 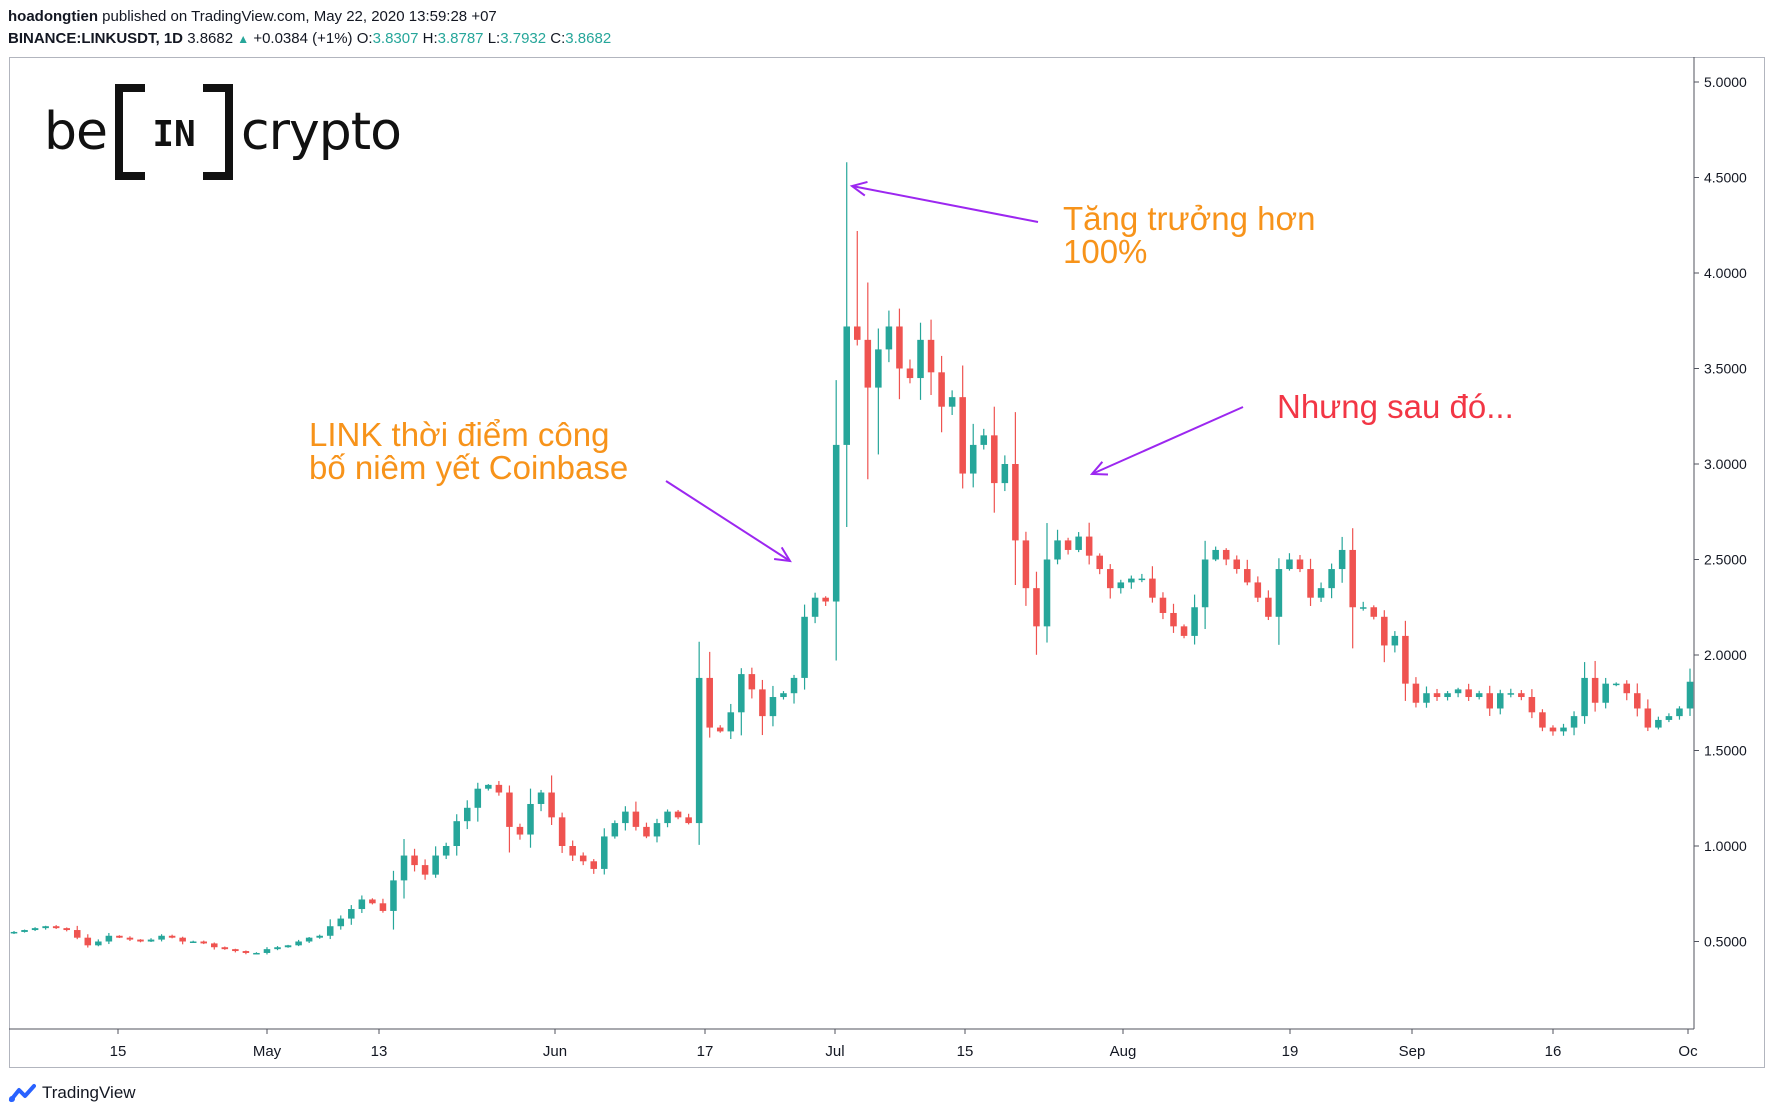 I want to click on tradingview-footer: TradingView, so click(x=72, y=1093).